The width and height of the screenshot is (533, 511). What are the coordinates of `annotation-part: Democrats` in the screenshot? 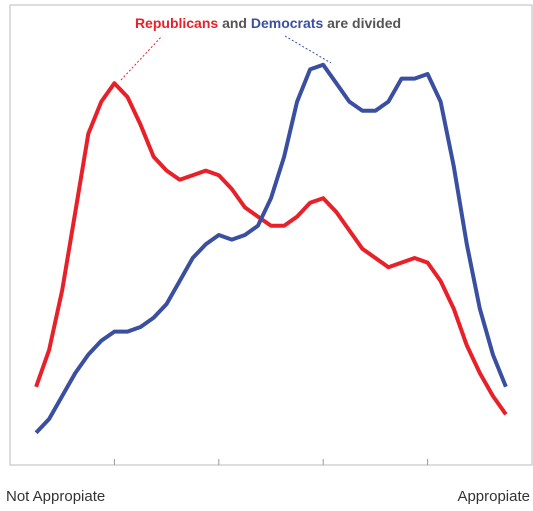 It's located at (287, 23).